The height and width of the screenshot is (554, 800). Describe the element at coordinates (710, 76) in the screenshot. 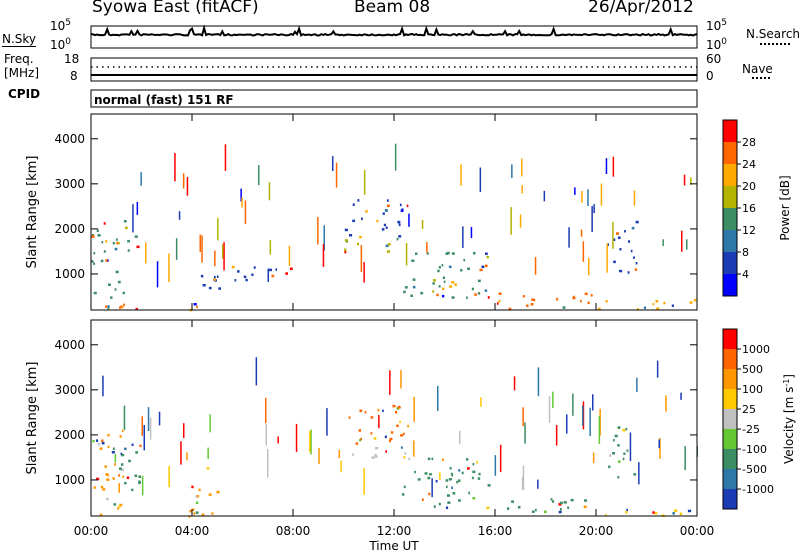

I see `nave-tick-low: 0` at that location.